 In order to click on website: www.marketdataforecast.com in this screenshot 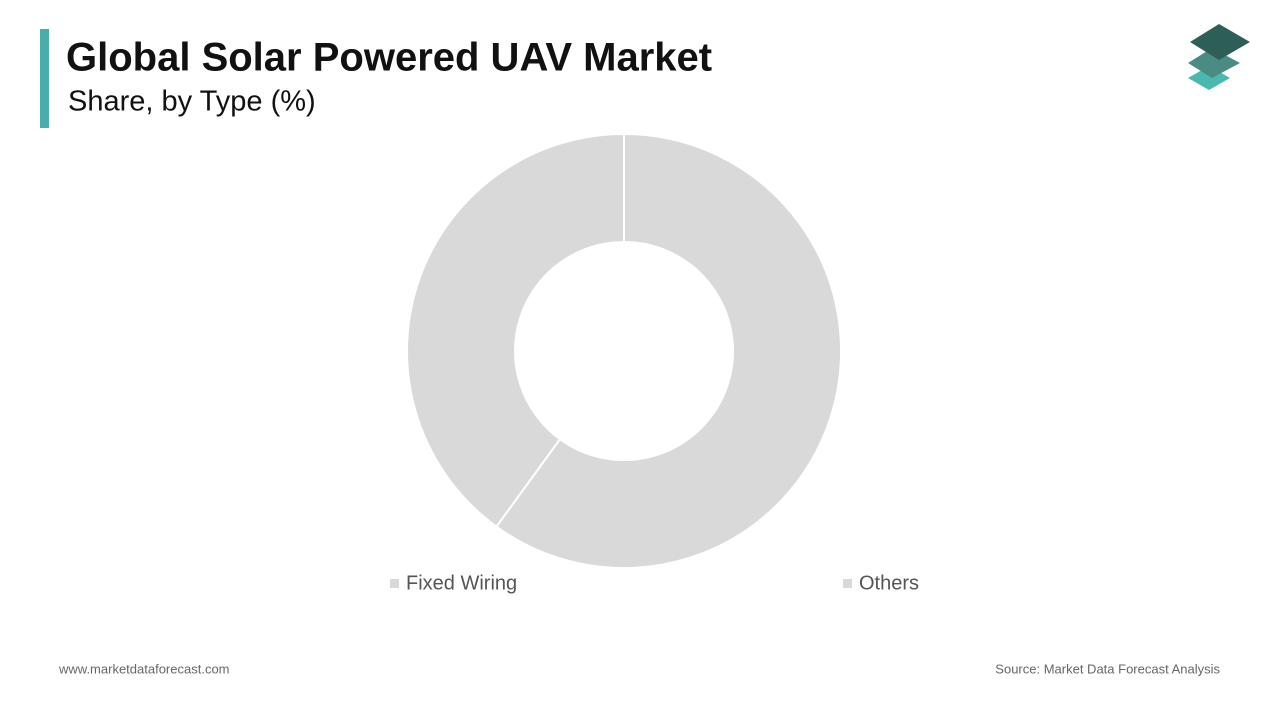, I will do `click(144, 668)`.